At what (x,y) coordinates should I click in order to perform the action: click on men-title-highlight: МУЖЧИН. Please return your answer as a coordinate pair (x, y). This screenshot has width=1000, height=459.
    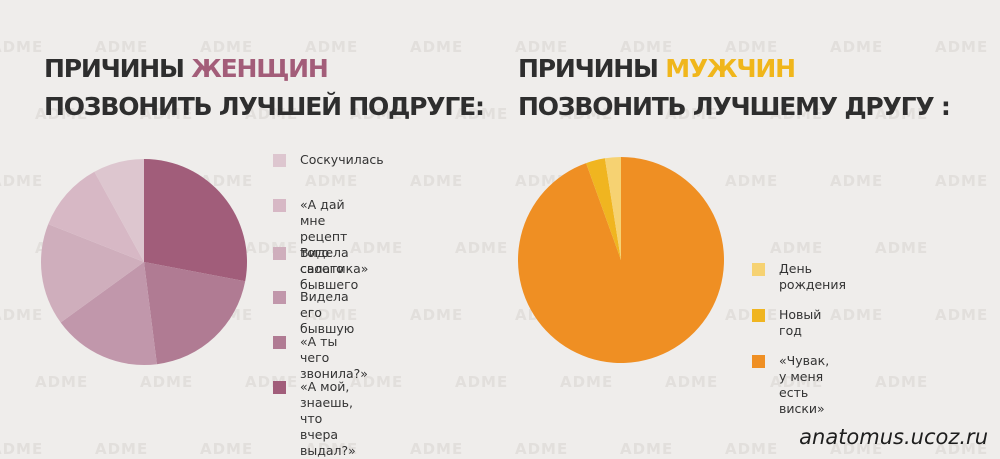
    Looking at the image, I should click on (730, 68).